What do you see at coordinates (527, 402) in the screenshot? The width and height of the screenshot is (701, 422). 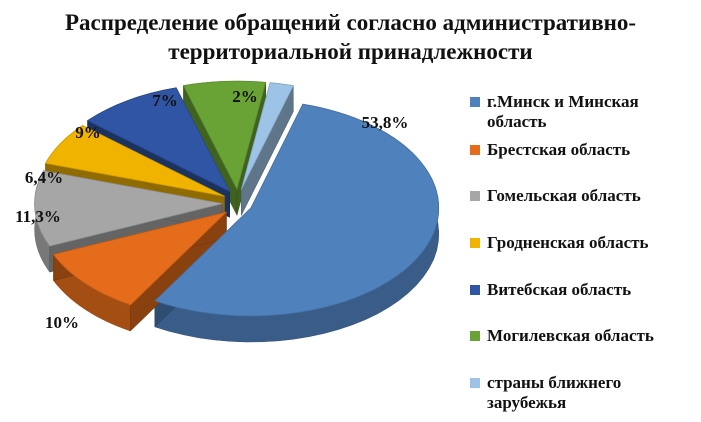 I see `legend-label-abroad-line-2: зарубежья` at bounding box center [527, 402].